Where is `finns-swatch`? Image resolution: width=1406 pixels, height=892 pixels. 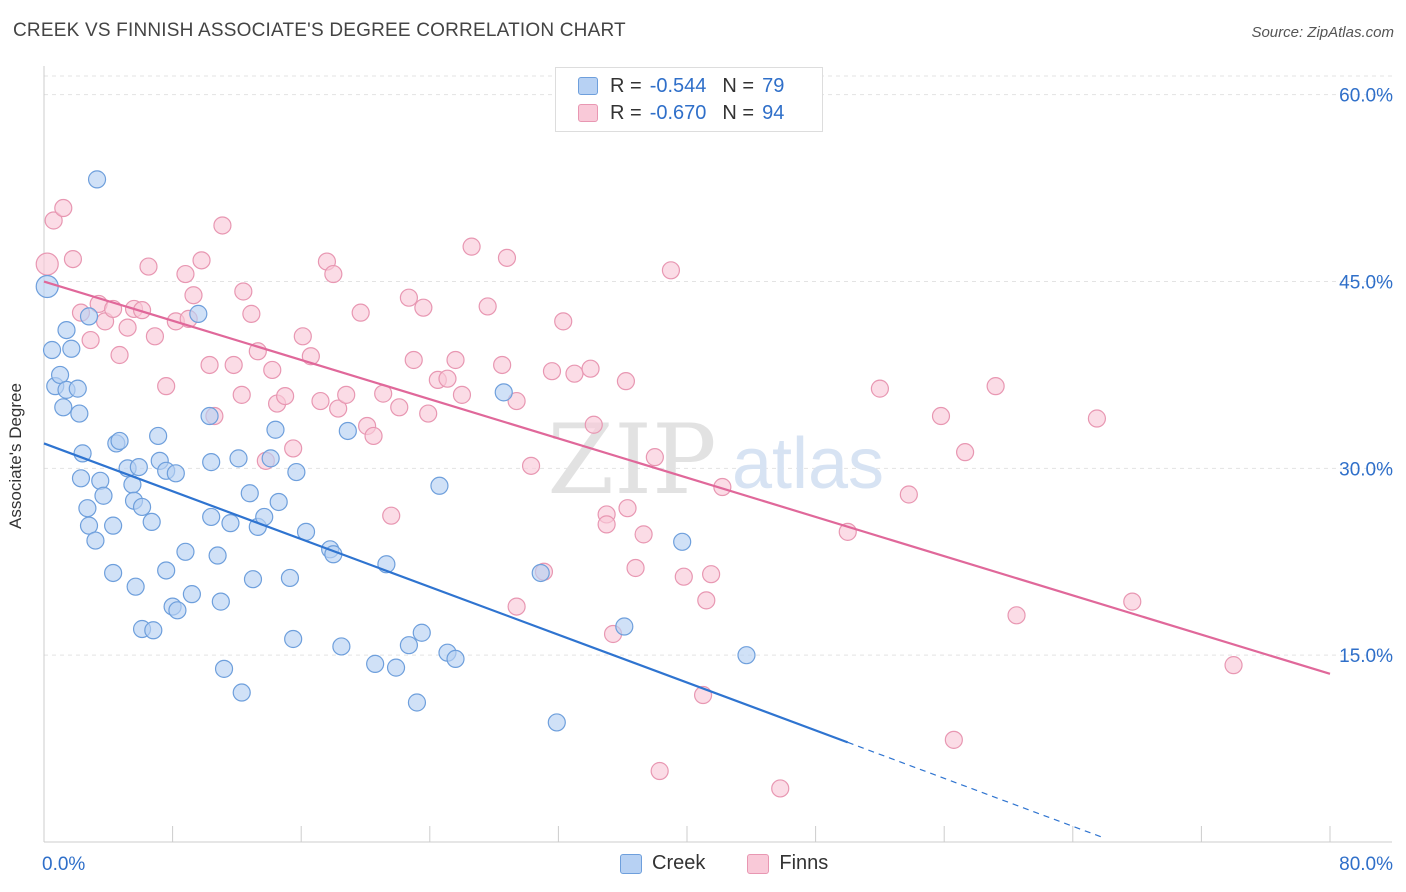
finns-swatch is located at coordinates (588, 113).